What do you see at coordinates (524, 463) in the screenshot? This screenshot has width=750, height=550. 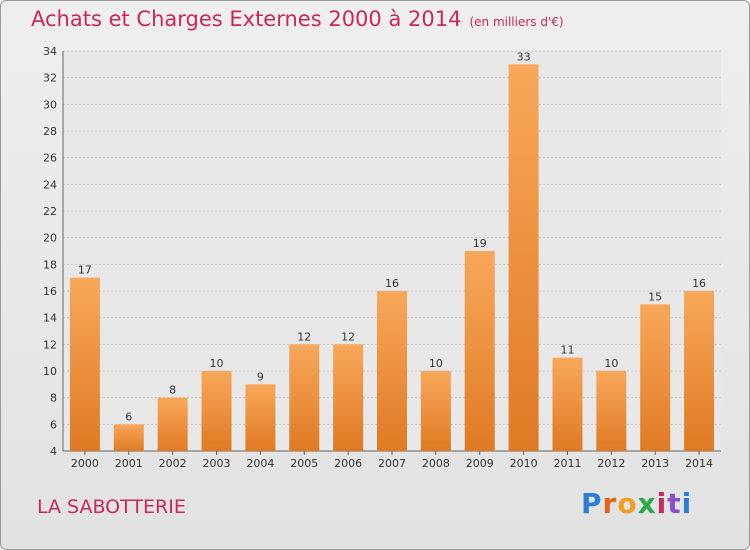 I see `x-tick-label: 2010` at bounding box center [524, 463].